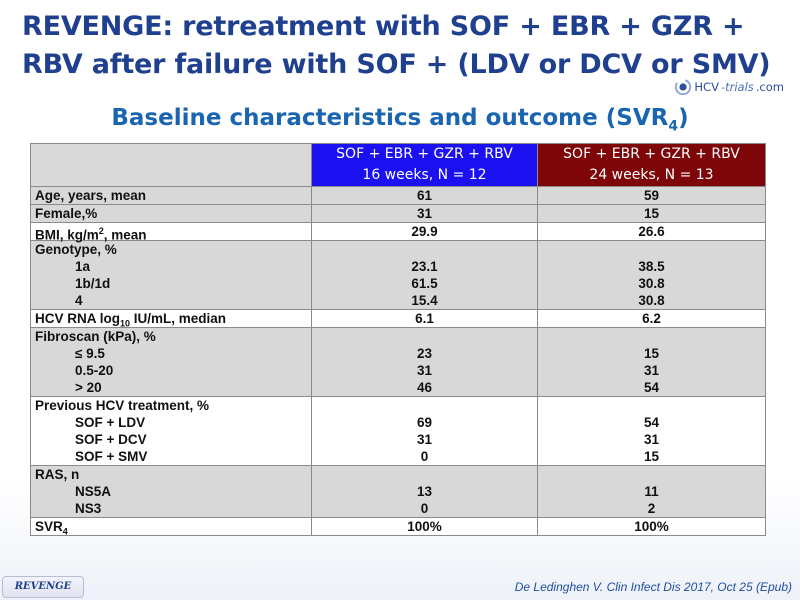 This screenshot has width=800, height=600. Describe the element at coordinates (737, 87) in the screenshot. I see `logo-text-trials: -trials` at that location.